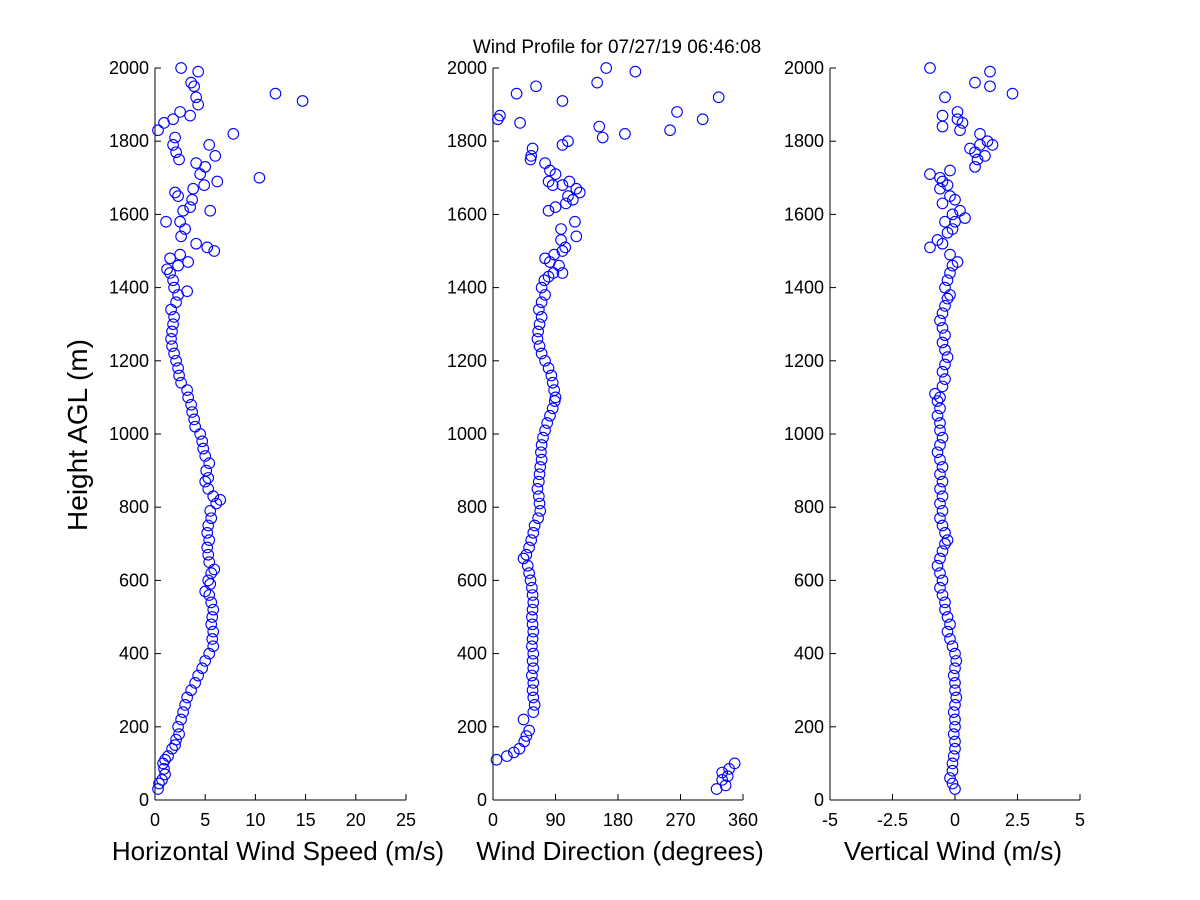  I want to click on x-axis-label: Vertical Wind (m/s), so click(953, 851).